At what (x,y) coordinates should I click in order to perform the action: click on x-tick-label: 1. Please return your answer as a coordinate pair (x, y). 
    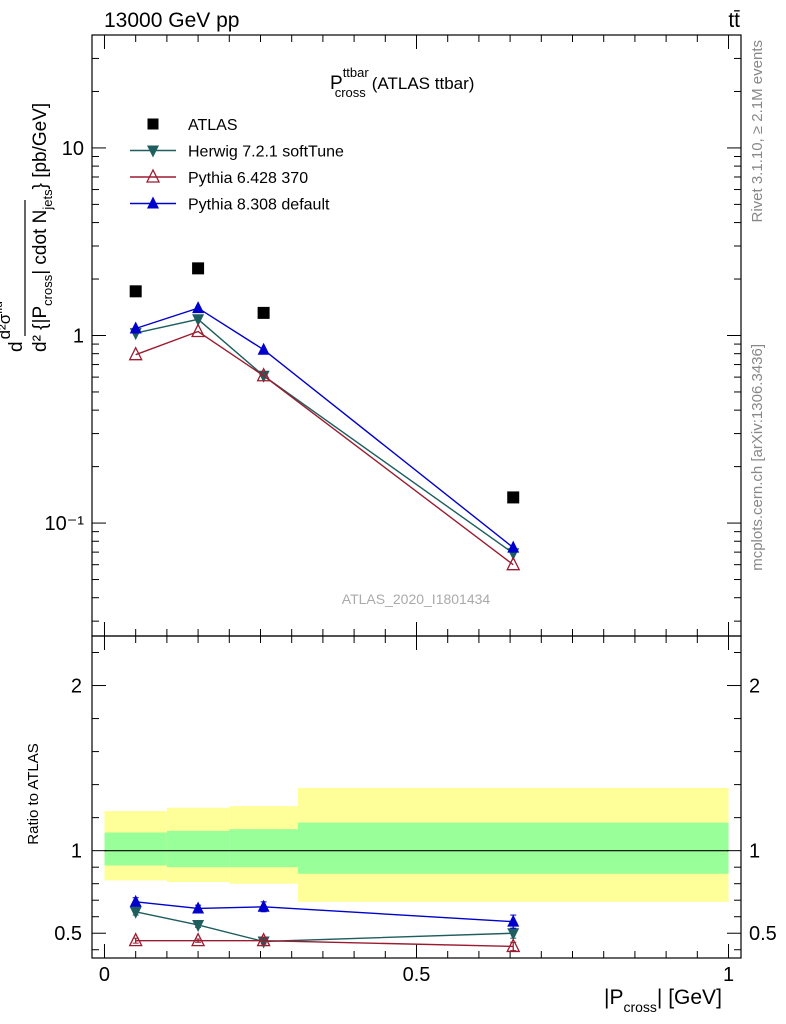
    Looking at the image, I should click on (728, 975).